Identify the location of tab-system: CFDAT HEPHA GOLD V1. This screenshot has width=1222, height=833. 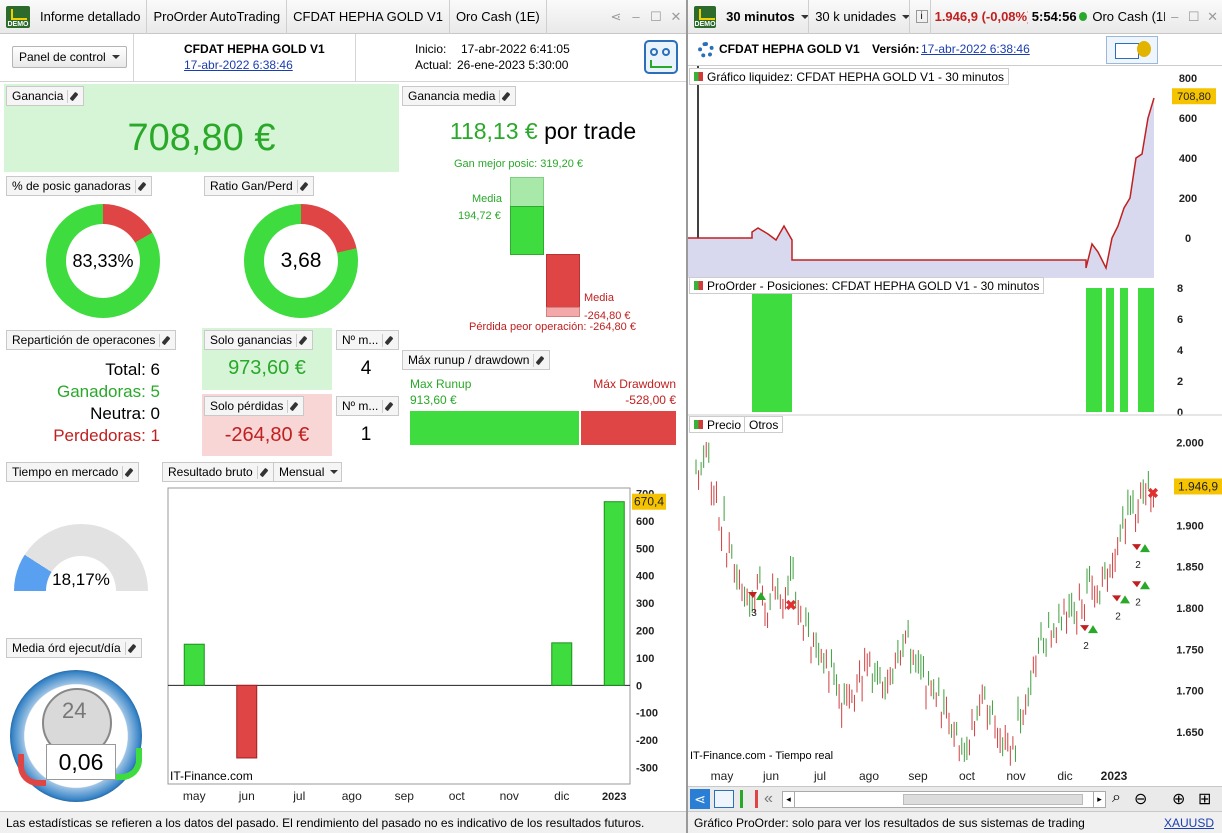
(368, 17).